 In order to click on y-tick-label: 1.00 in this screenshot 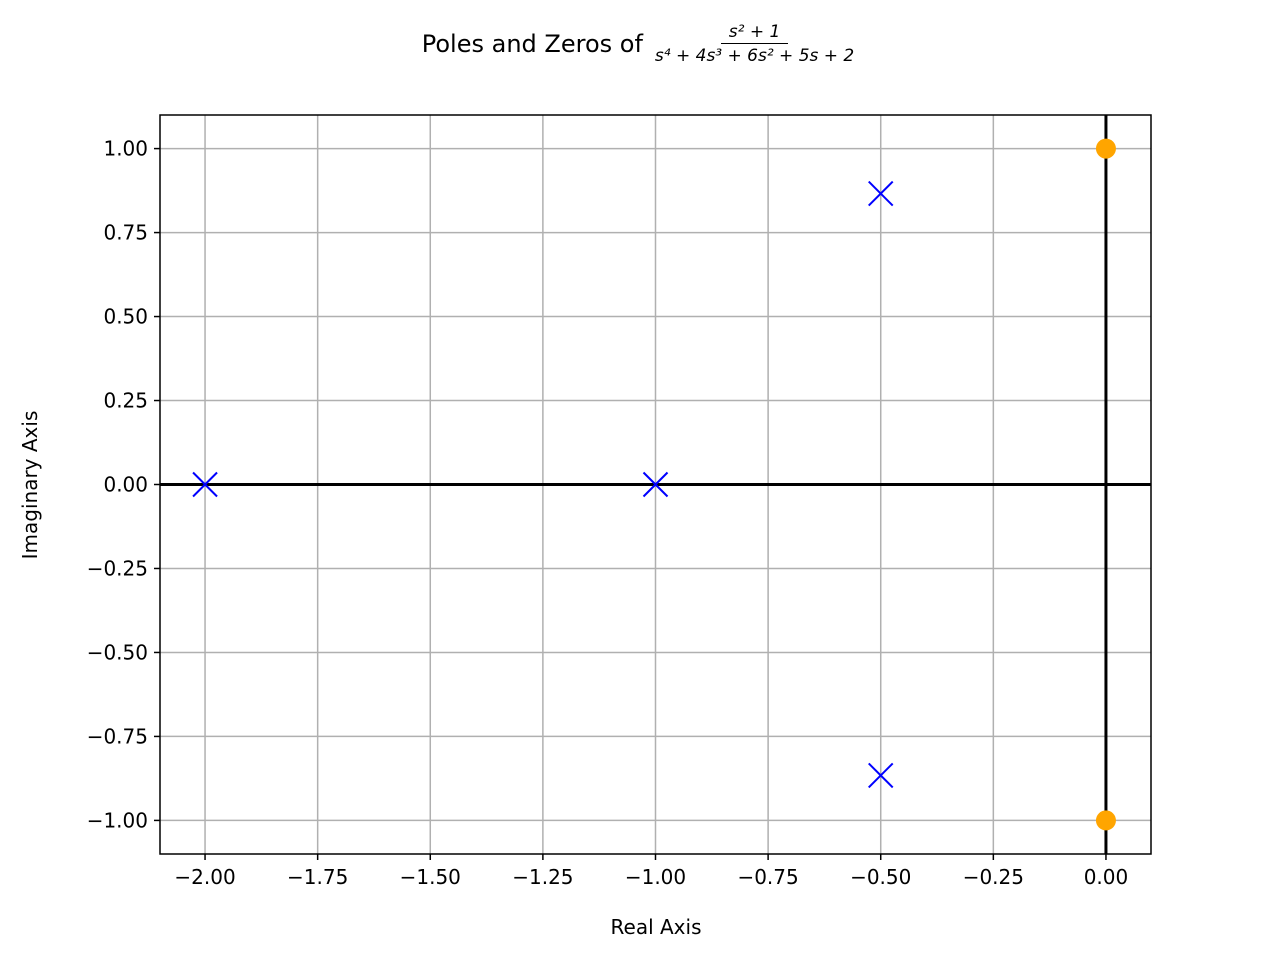, I will do `click(125, 149)`.